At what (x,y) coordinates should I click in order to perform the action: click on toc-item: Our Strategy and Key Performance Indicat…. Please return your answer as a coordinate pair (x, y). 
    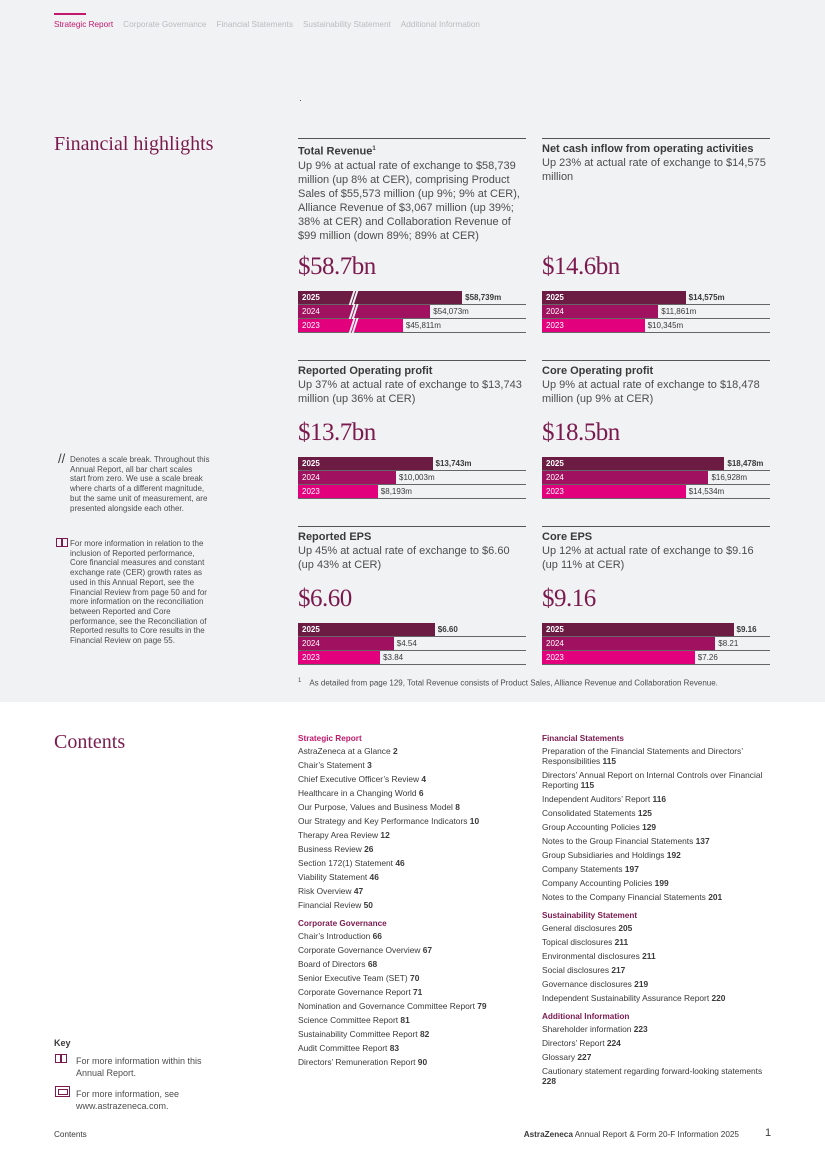
    Looking at the image, I should click on (418, 821).